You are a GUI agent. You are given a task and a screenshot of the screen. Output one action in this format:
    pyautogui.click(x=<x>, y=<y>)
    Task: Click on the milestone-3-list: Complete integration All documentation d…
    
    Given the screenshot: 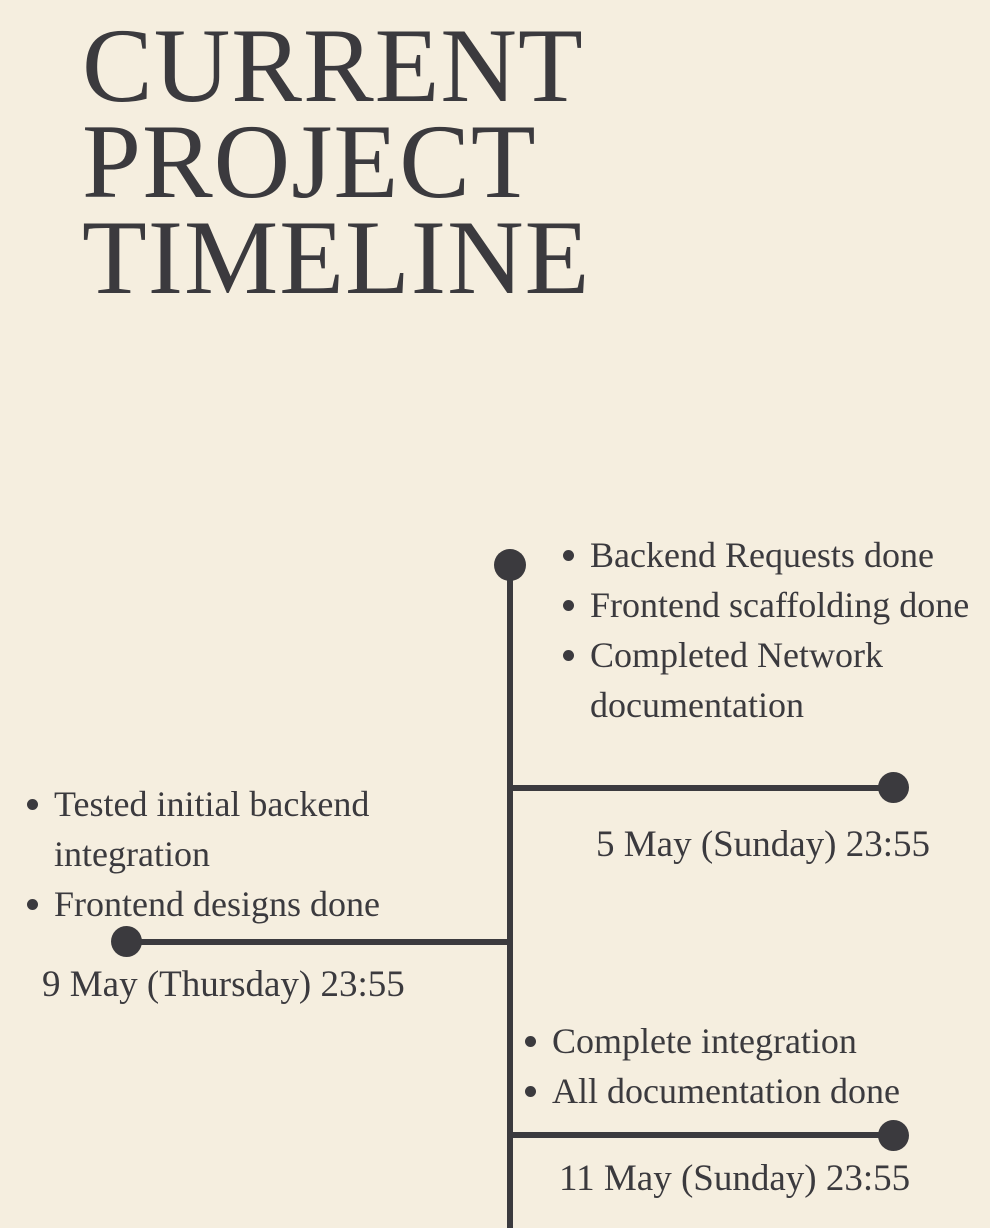 What is the action you would take?
    pyautogui.click(x=752, y=1066)
    